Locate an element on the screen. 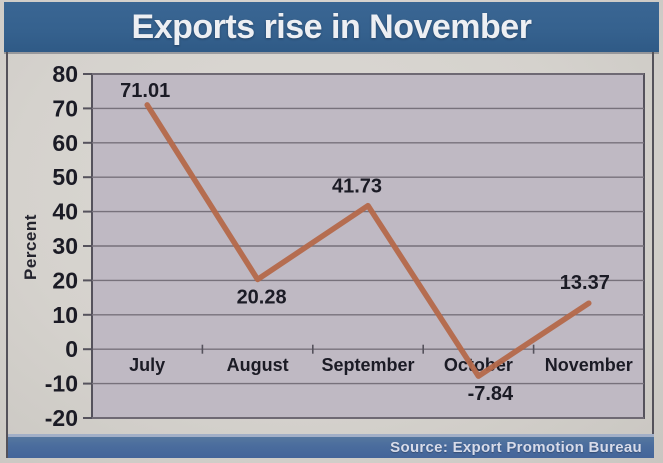 Image resolution: width=663 pixels, height=463 pixels. y-tick-label: 20 is located at coordinates (65, 280).